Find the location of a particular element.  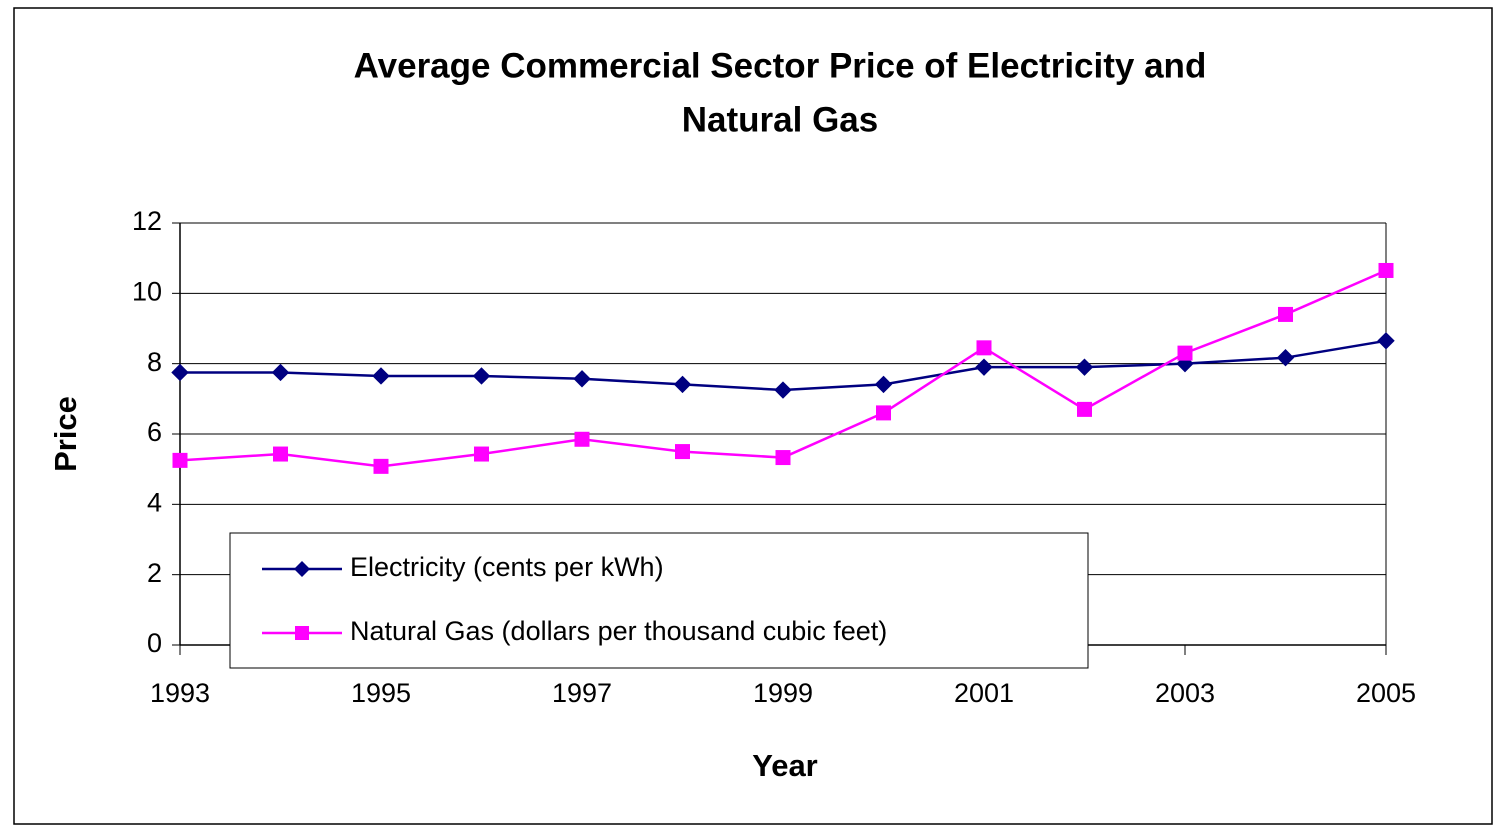

y-tick-label: 8 is located at coordinates (154, 362).